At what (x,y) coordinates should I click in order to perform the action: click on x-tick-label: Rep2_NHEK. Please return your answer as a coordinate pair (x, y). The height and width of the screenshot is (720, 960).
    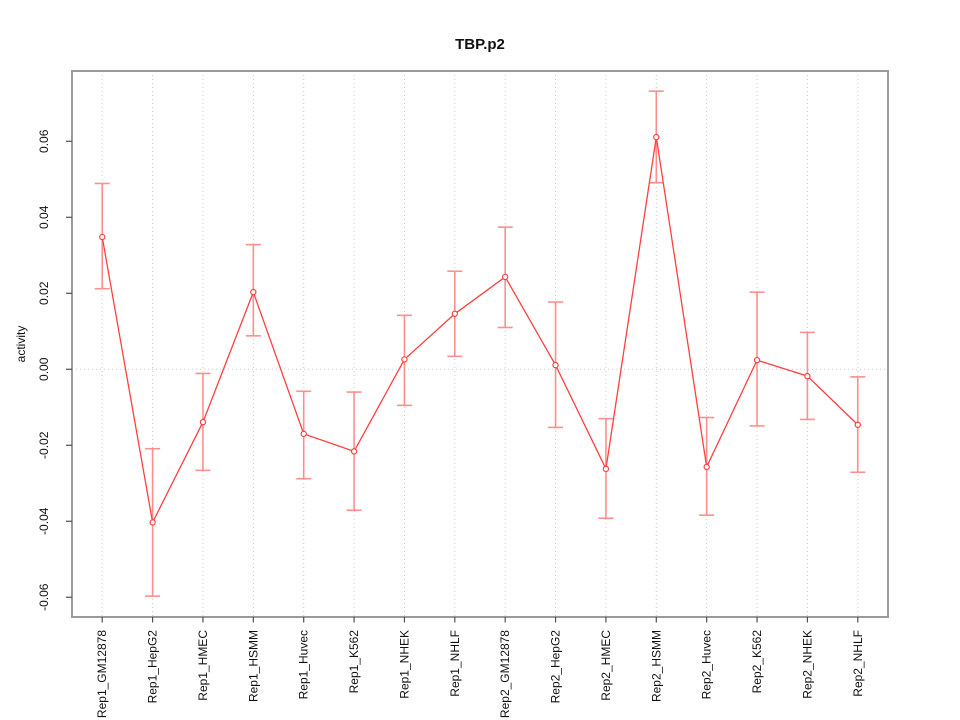
    Looking at the image, I should click on (807, 664).